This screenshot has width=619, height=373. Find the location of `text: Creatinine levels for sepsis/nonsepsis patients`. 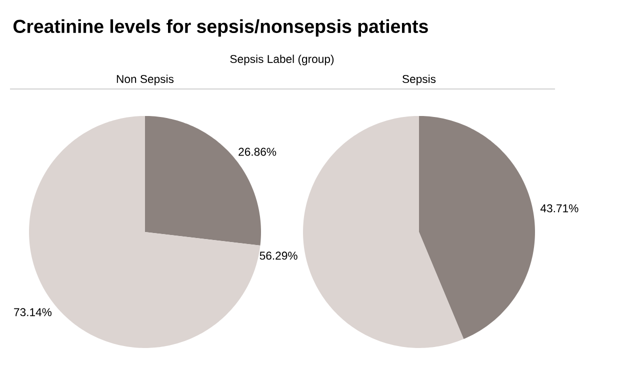

text: Creatinine levels for sepsis/nonsepsis patients is located at coordinates (220, 28).